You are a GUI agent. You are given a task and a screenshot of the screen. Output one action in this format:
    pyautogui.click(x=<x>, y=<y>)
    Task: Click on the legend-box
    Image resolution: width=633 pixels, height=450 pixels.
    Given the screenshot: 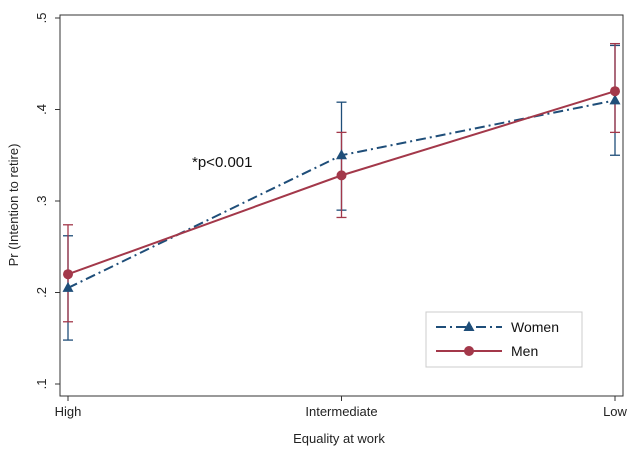 What is the action you would take?
    pyautogui.click(x=504, y=339)
    